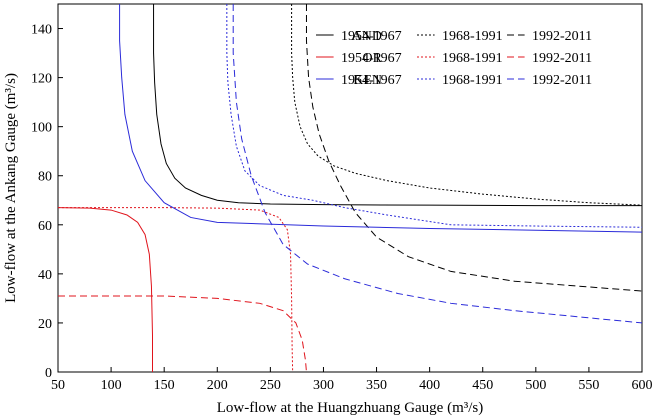 The width and height of the screenshot is (656, 419). What do you see at coordinates (48, 373) in the screenshot?
I see `y-tick-label: 0` at bounding box center [48, 373].